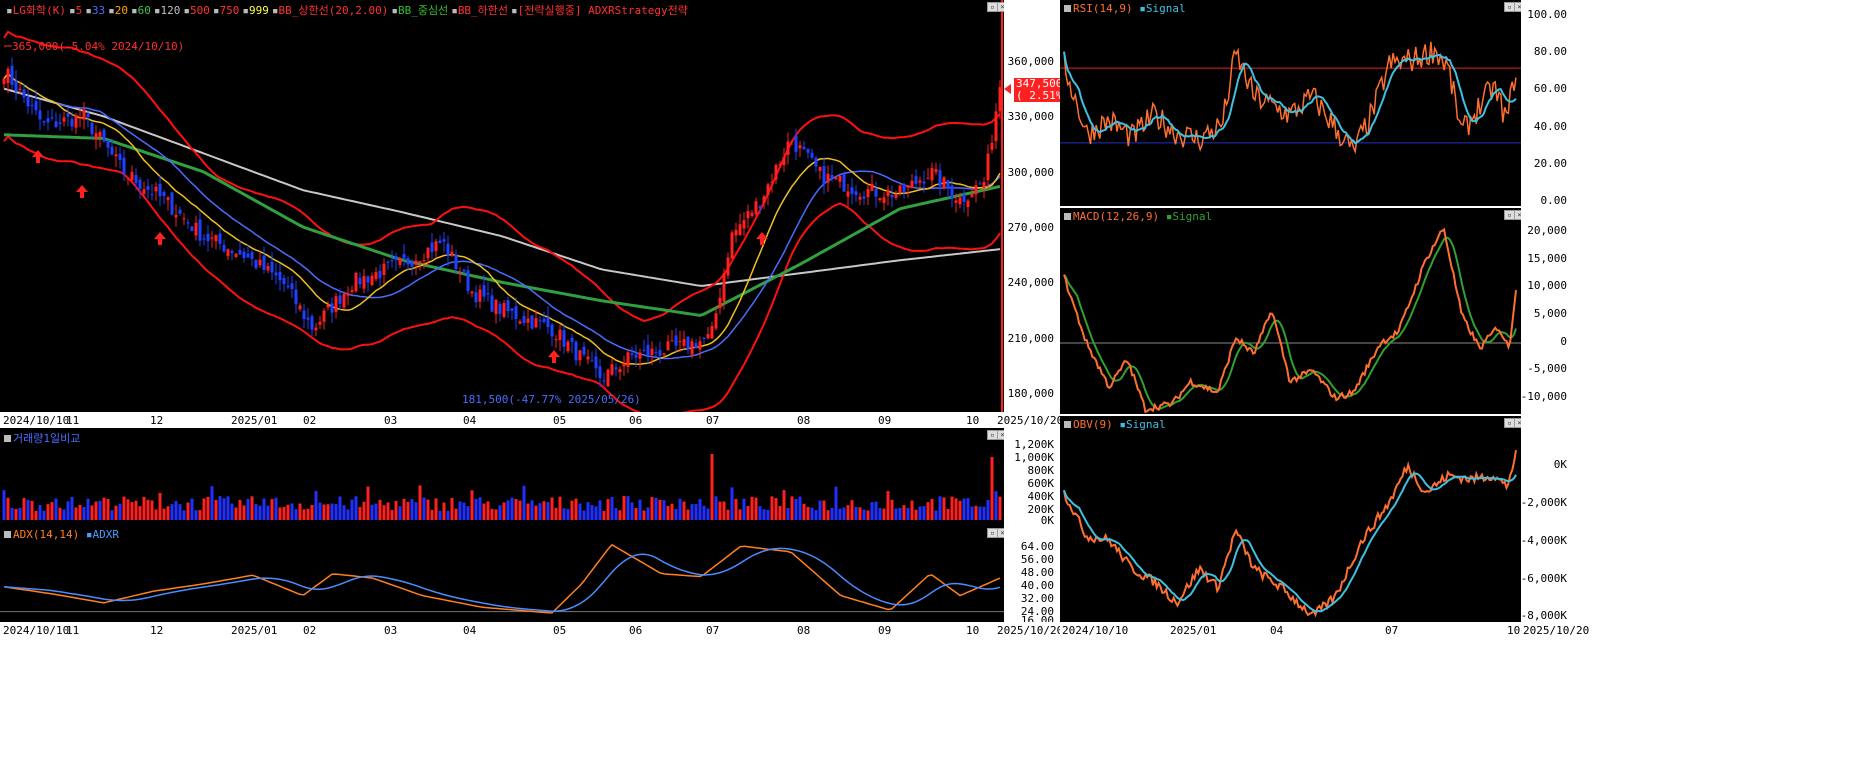 The height and width of the screenshot is (763, 1871). I want to click on date-axis-label: 02, so click(310, 420).